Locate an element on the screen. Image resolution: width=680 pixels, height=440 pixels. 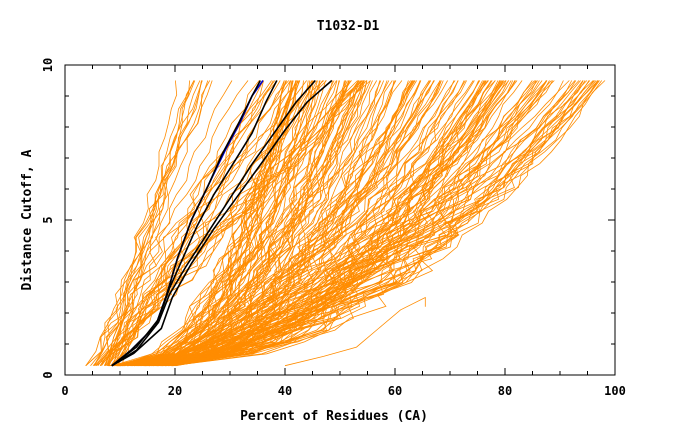
y-axis-label: Distance Cutoff, A is located at coordinates (27, 219).